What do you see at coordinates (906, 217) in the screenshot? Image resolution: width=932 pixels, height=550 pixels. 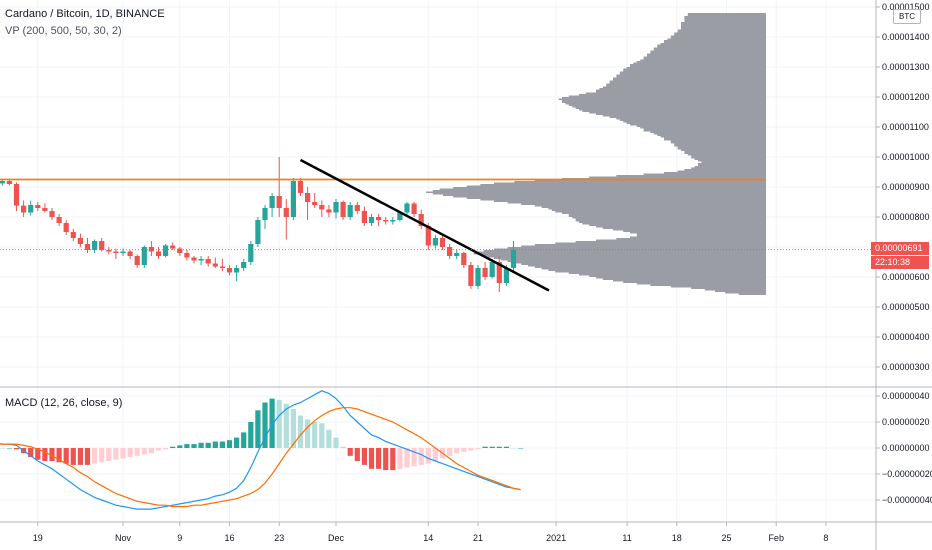 I see `price-tick-label: 0.00000800` at bounding box center [906, 217].